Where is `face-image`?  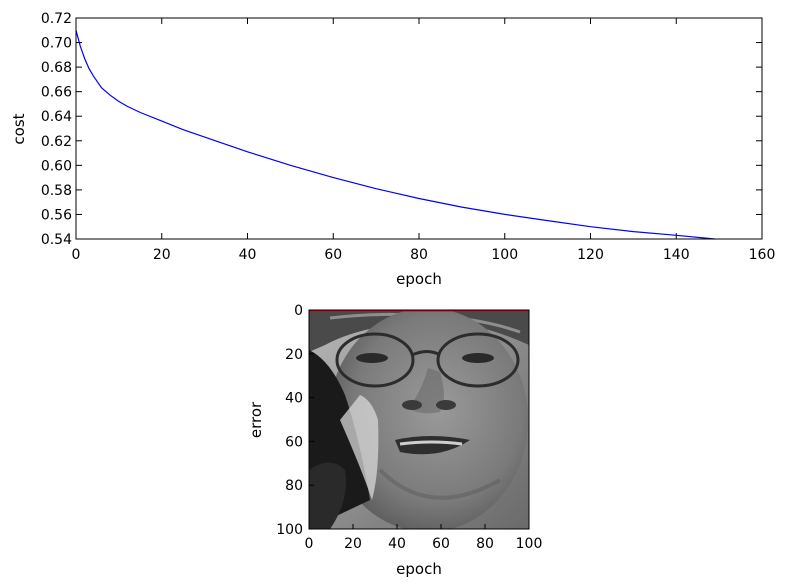 face-image is located at coordinates (419, 419).